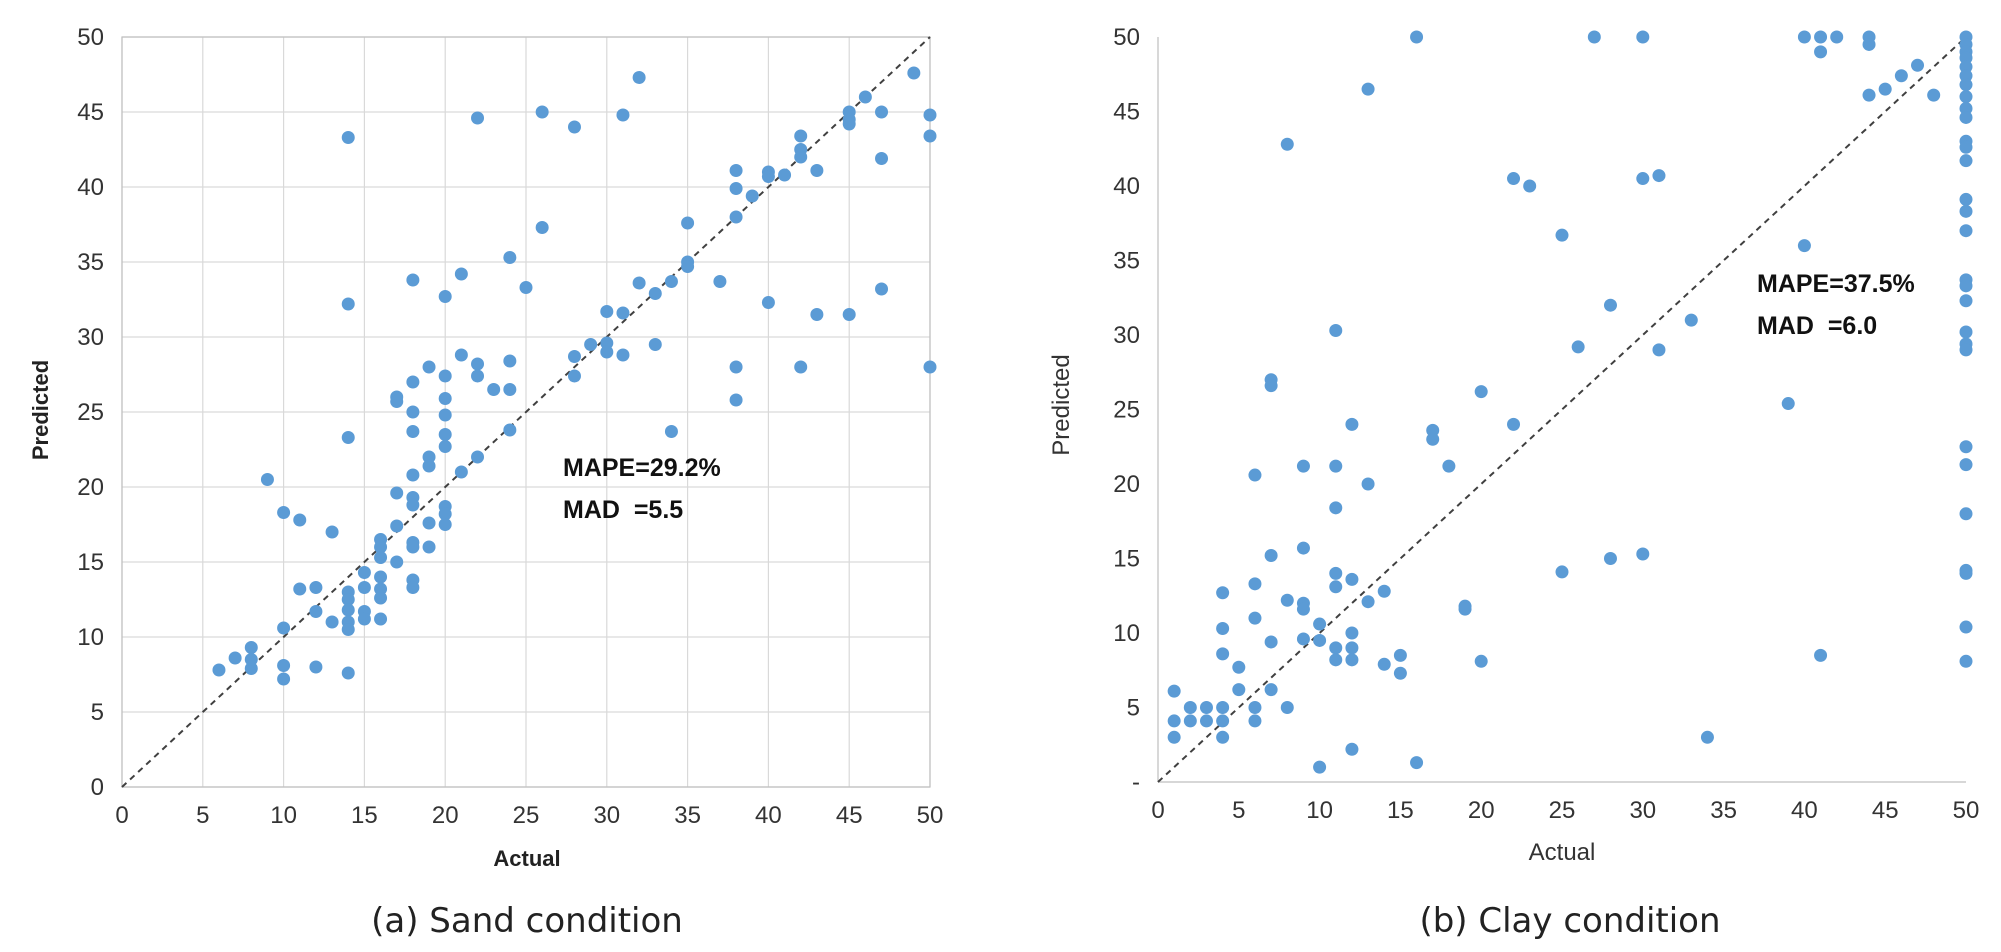 This screenshot has width=2001, height=952. Describe the element at coordinates (1804, 810) in the screenshot. I see `x-tick-label: 40` at that location.